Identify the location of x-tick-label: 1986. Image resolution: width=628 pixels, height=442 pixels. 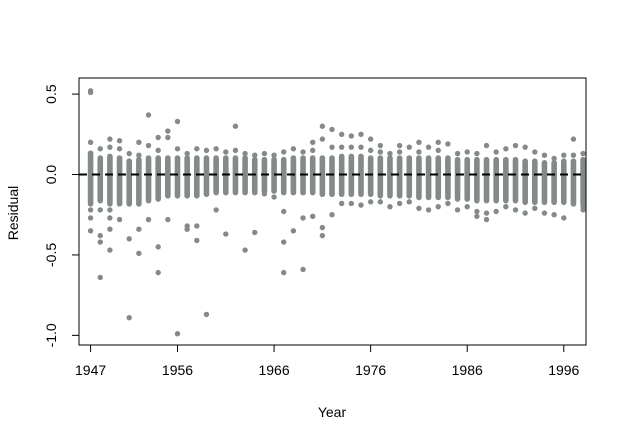
(467, 370).